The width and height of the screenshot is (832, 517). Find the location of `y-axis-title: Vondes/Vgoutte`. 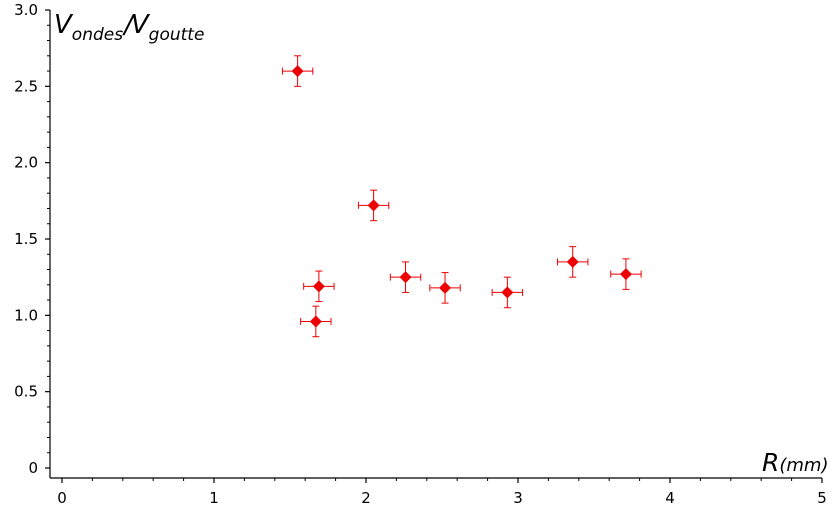

y-axis-title: Vondes/Vgoutte is located at coordinates (129, 27).